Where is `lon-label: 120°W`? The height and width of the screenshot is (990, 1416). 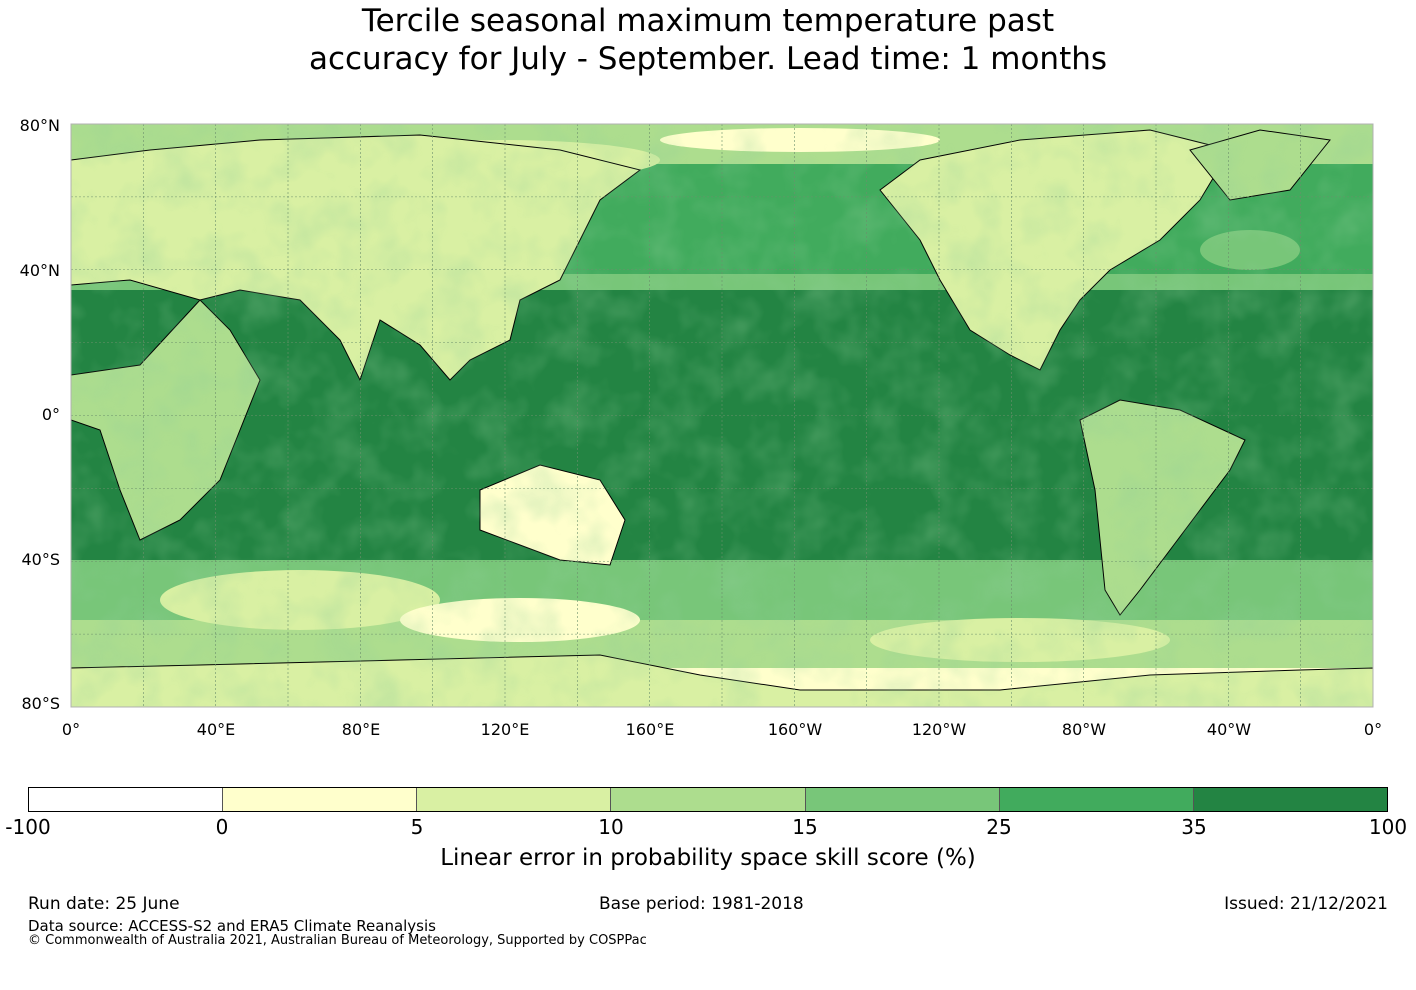
lon-label: 120°W is located at coordinates (939, 729).